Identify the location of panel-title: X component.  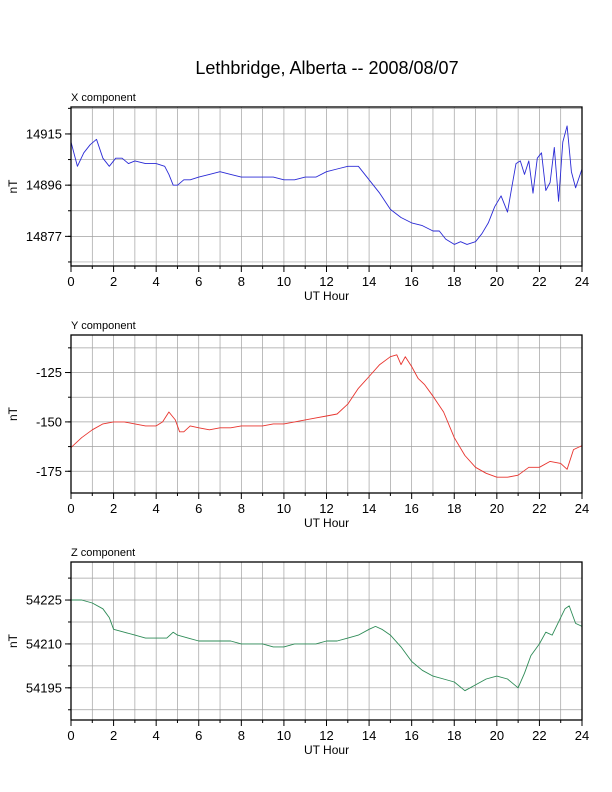
(103, 98).